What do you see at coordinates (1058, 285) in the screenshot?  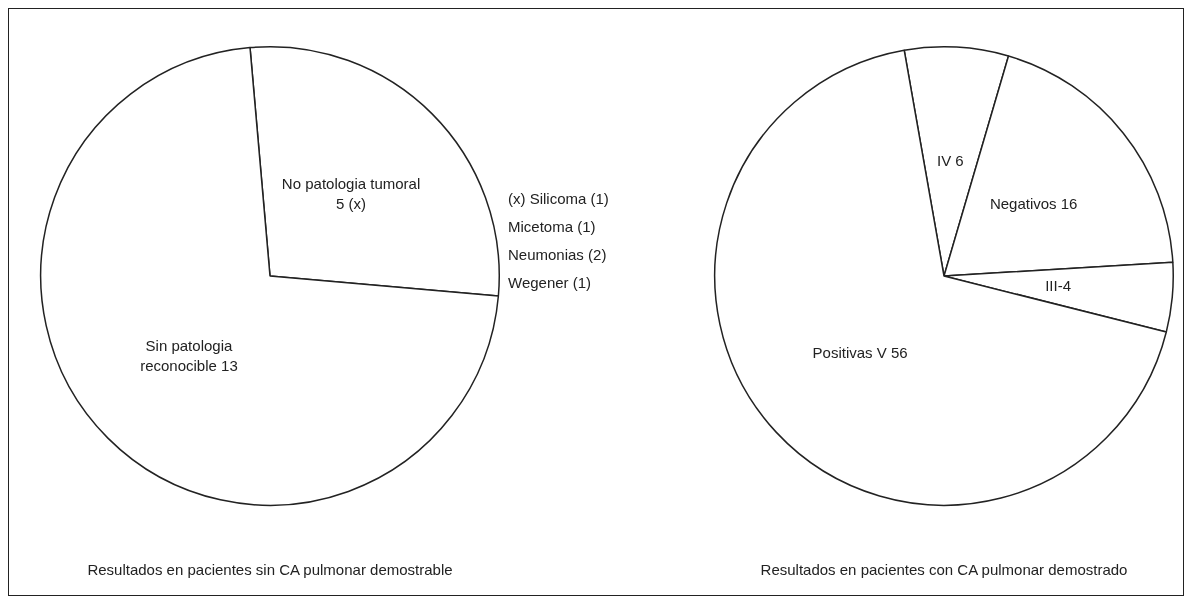 I see `slice-label: III-4` at bounding box center [1058, 285].